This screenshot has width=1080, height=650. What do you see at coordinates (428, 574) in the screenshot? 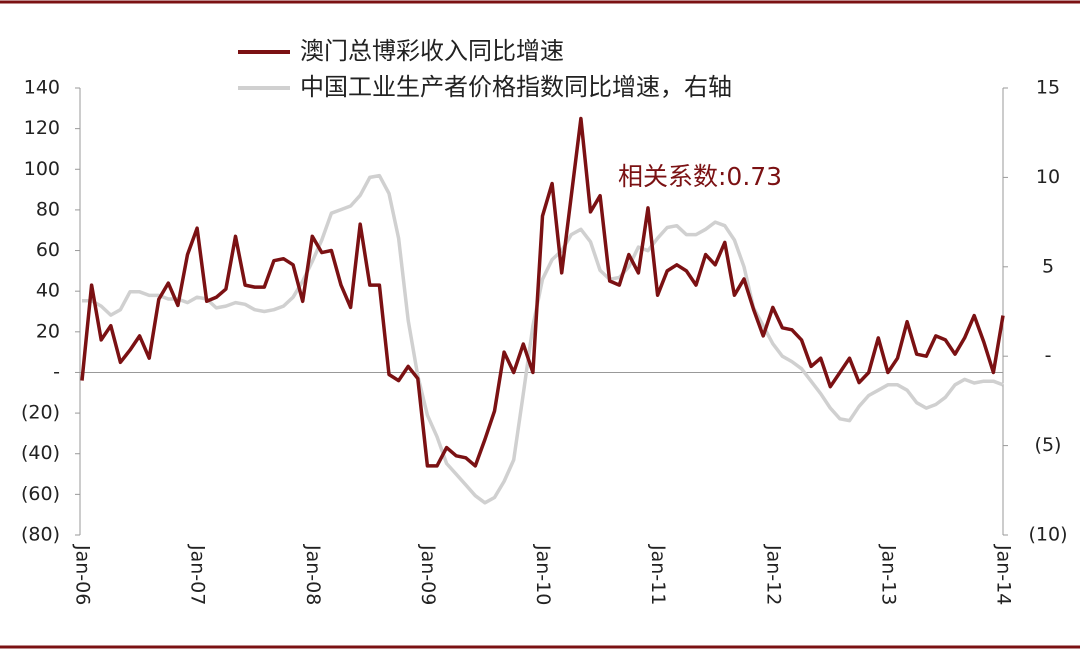
I see `x-tick-label: Jan-09` at bounding box center [428, 574].